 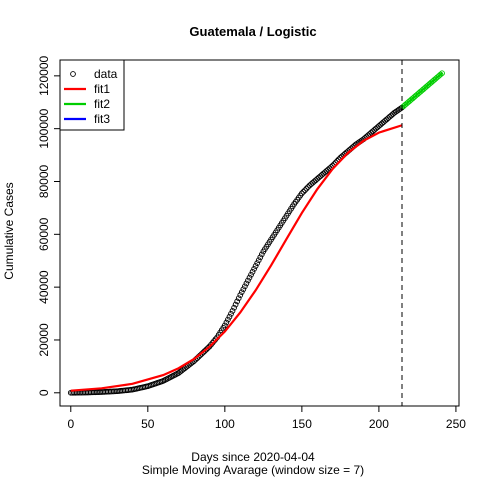 I want to click on legend-label: fit3, so click(x=102, y=119).